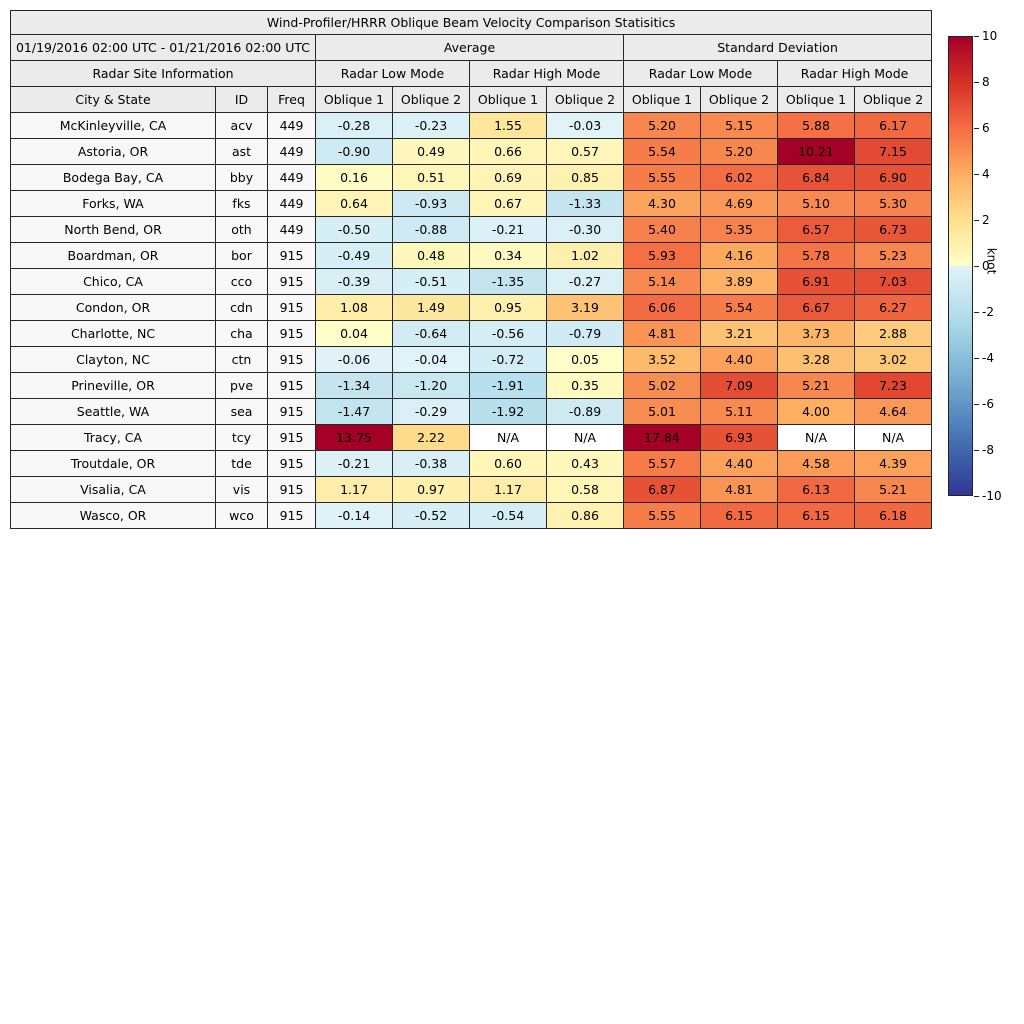  Describe the element at coordinates (241, 255) in the screenshot. I see `cell-id: bor` at that location.